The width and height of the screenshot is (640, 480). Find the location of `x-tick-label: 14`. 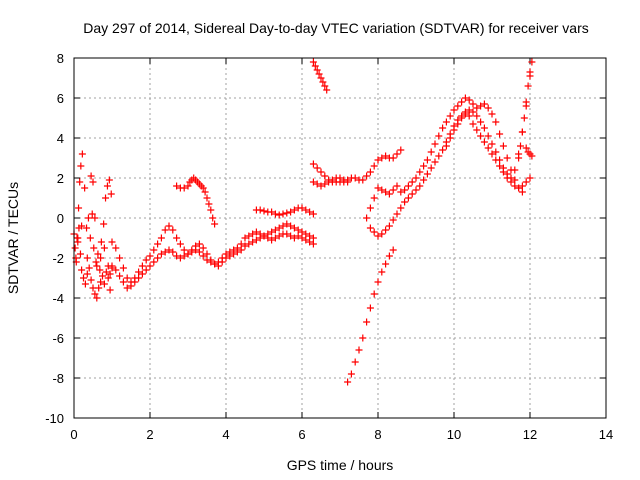

x-tick-label: 14 is located at coordinates (606, 434).